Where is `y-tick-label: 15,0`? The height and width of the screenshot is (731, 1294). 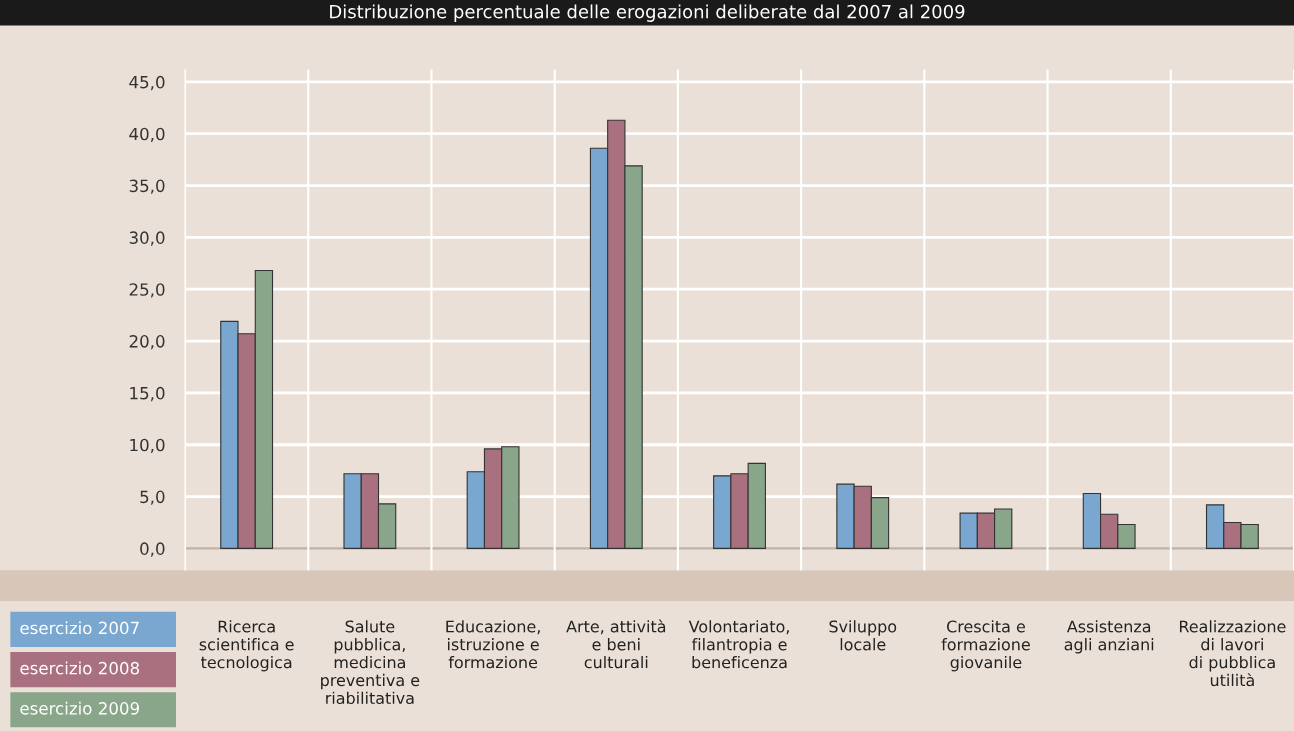 y-tick-label: 15,0 is located at coordinates (147, 394).